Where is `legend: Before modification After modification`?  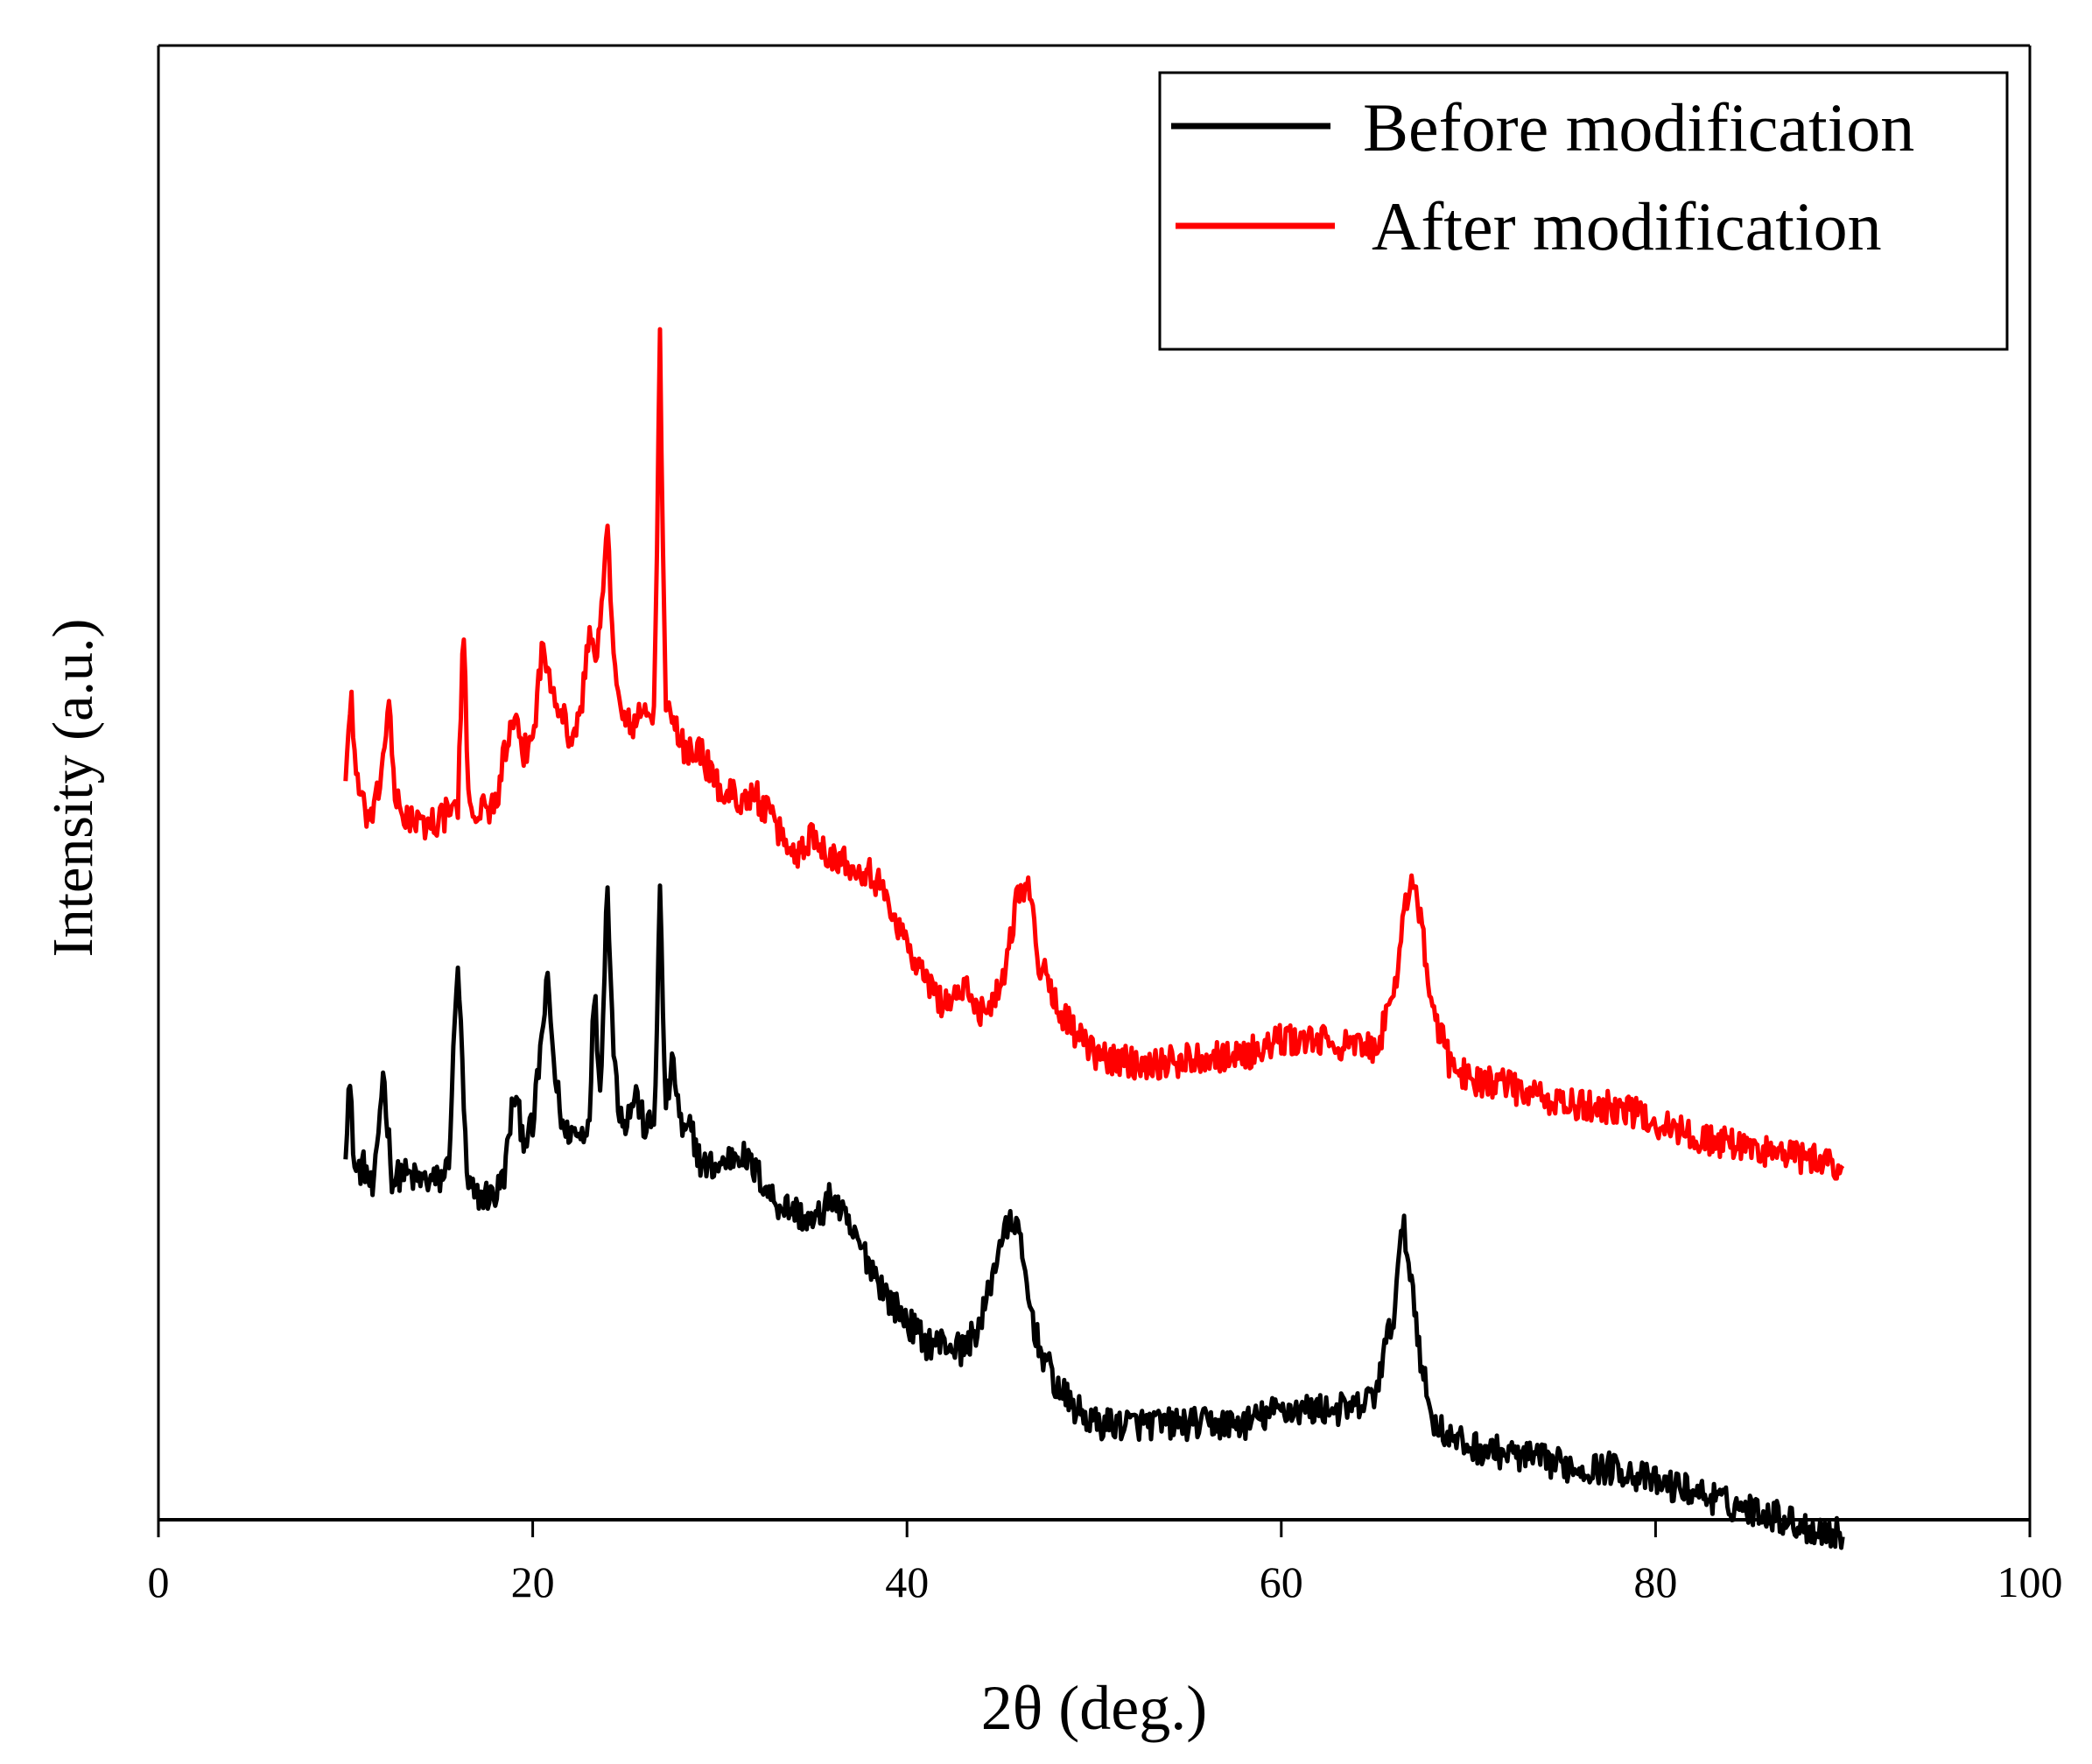 legend: Before modification After modification is located at coordinates (1584, 211).